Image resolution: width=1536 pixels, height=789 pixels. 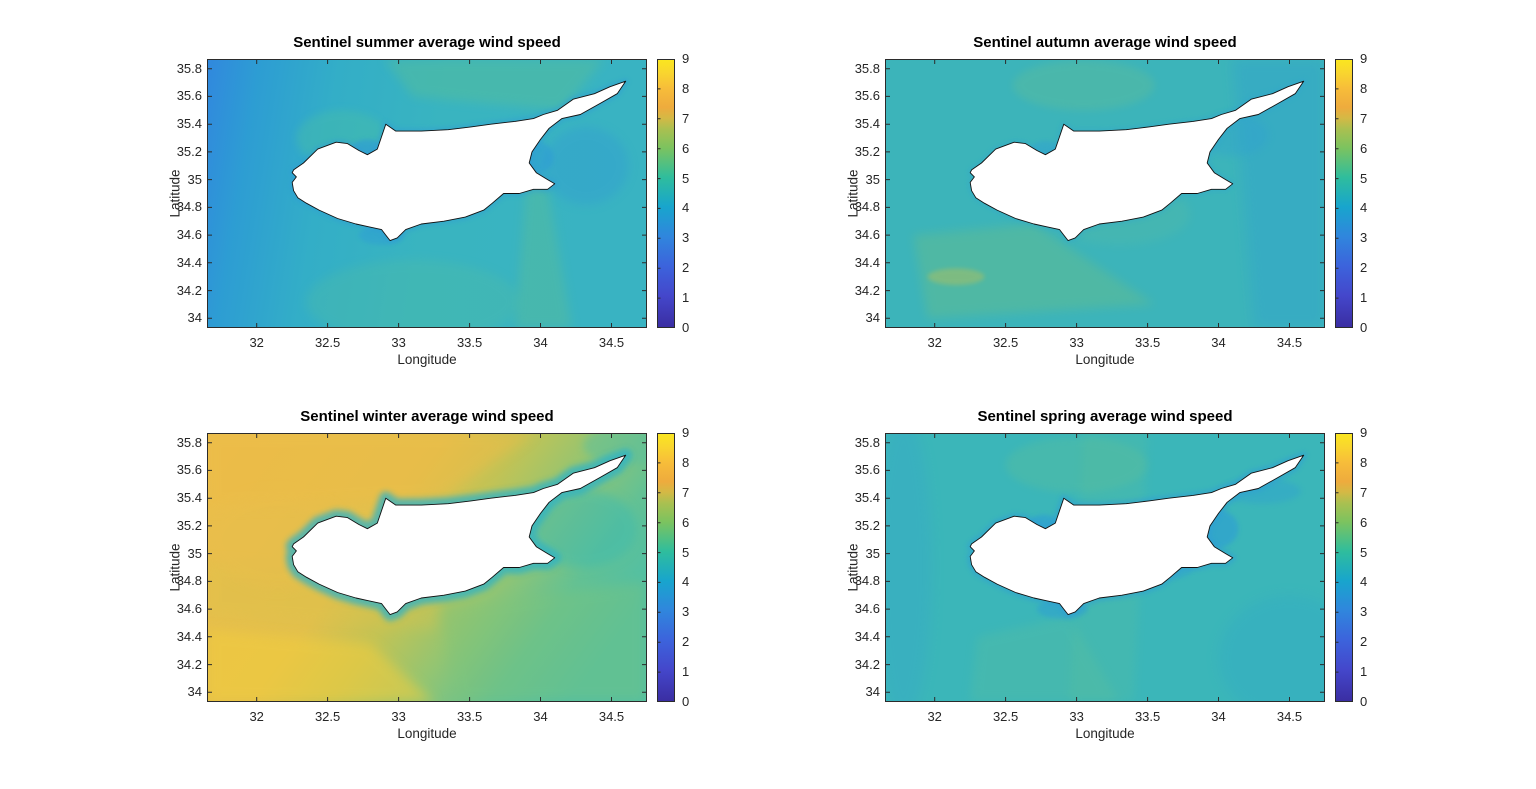 What do you see at coordinates (686, 672) in the screenshot?
I see `colorbar-tick-label: 1` at bounding box center [686, 672].